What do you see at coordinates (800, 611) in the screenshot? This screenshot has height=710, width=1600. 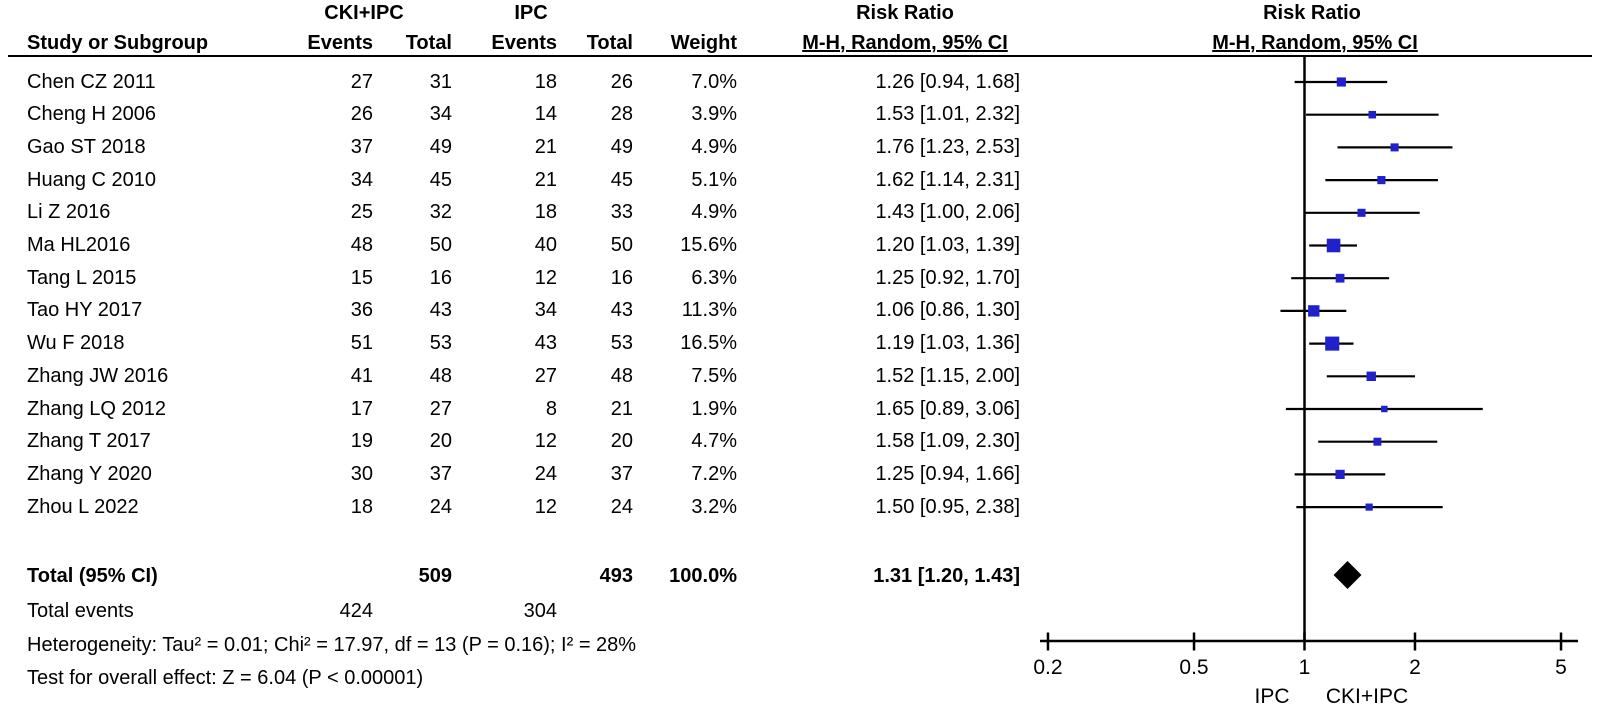 I see `total-events-row: Total events 424 304` at bounding box center [800, 611].